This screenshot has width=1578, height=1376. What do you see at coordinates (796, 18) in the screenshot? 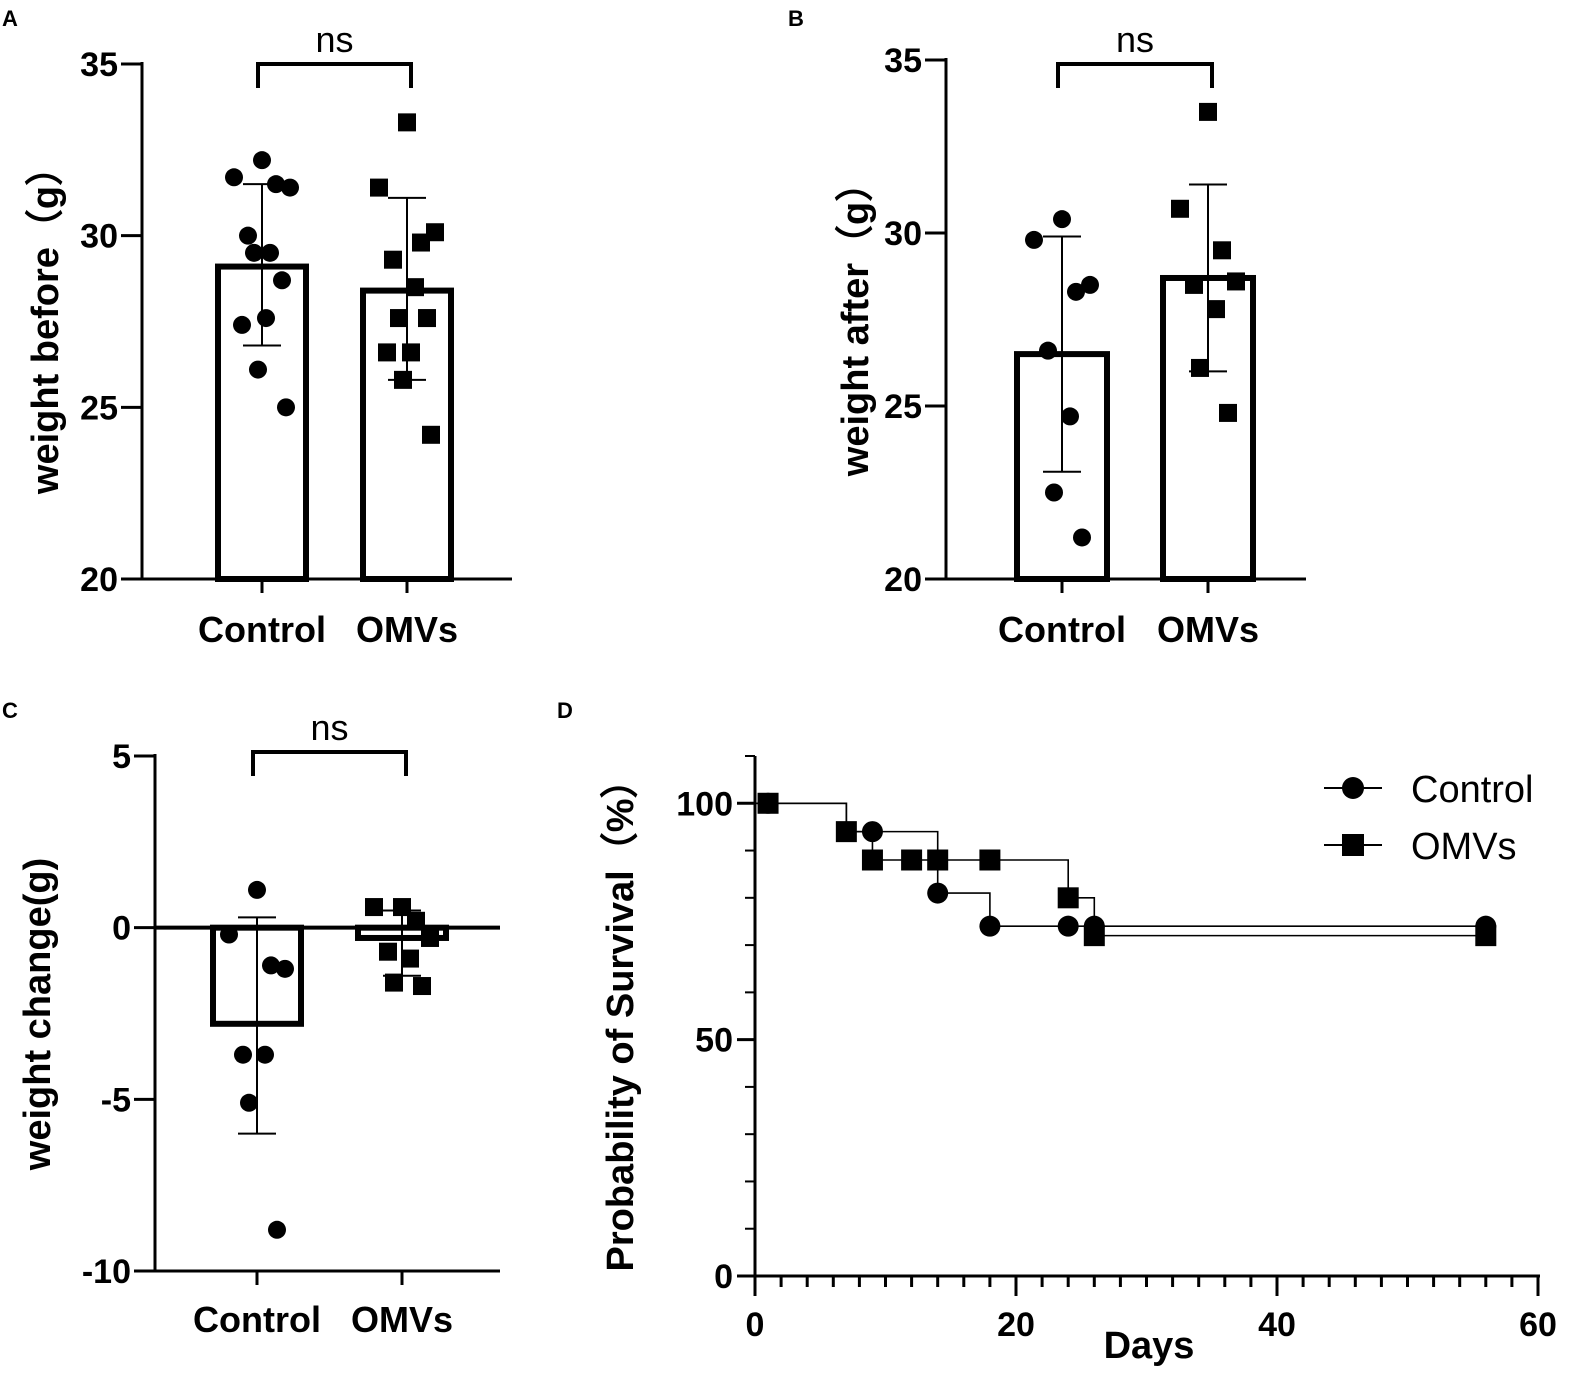
I see `panel-letter: B` at bounding box center [796, 18].